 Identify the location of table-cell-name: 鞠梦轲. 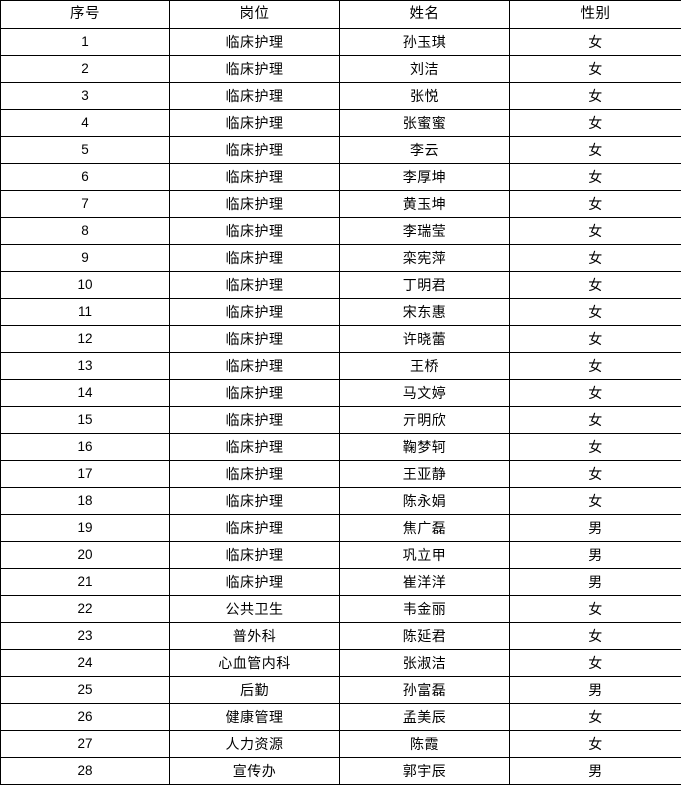
(425, 447).